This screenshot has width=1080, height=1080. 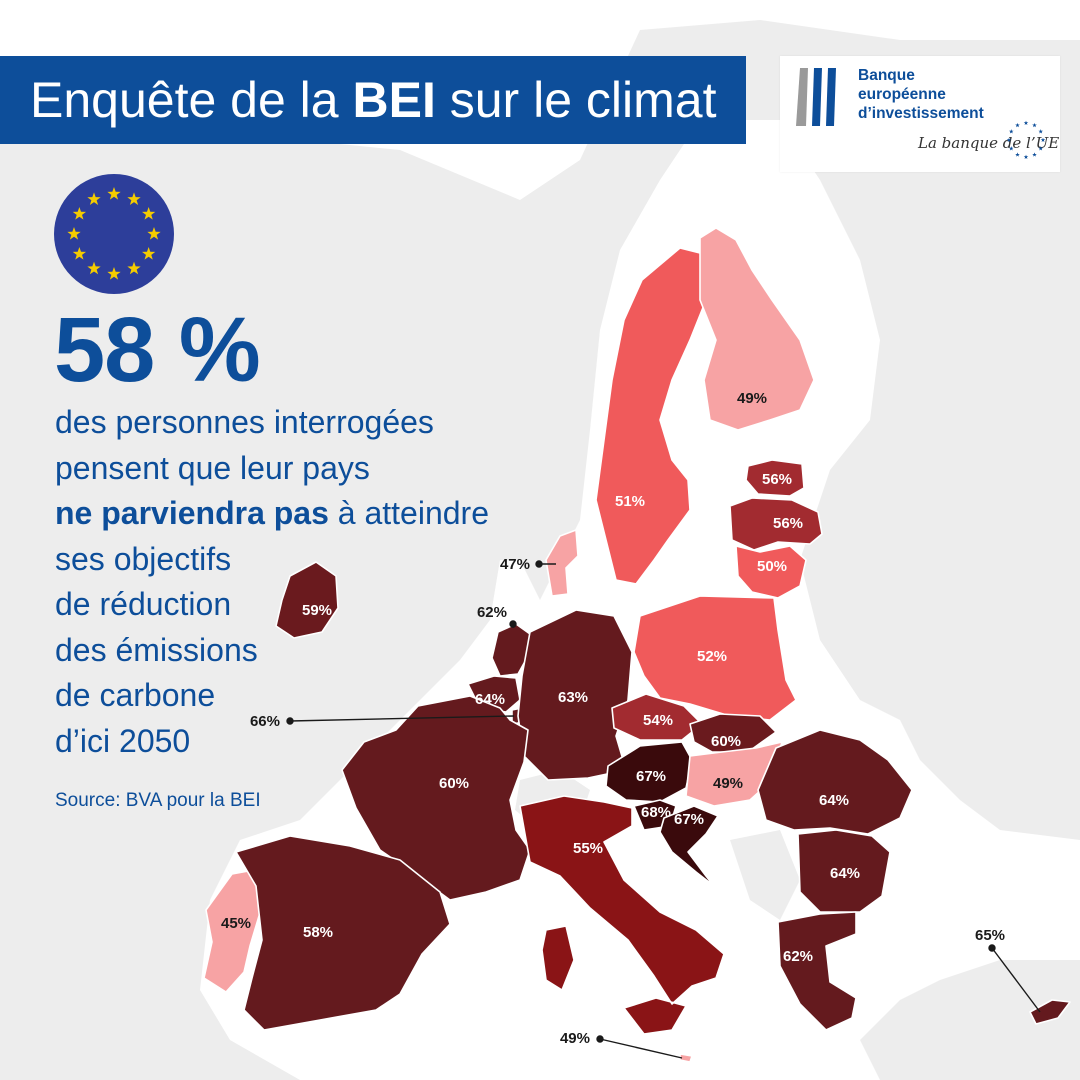 I want to click on desc-line6: des émissions, so click(x=156, y=649).